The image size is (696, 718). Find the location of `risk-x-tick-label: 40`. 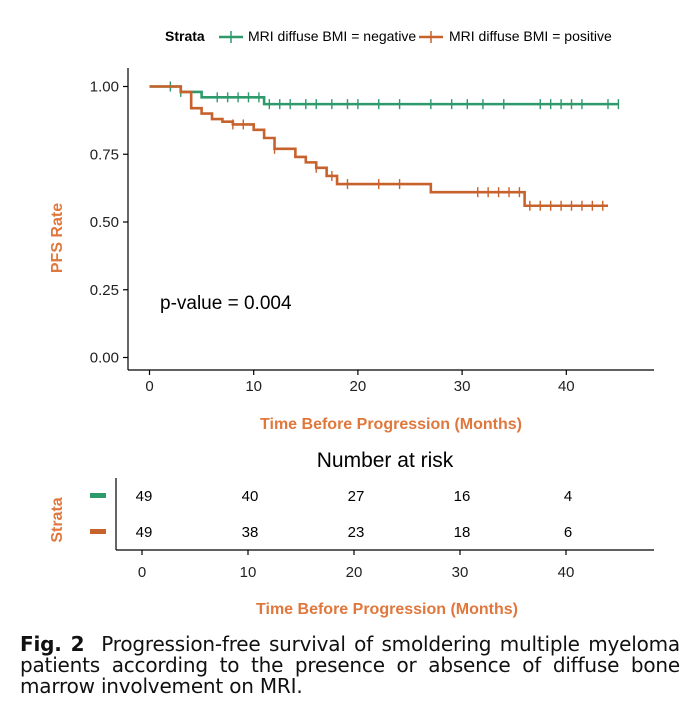

risk-x-tick-label: 40 is located at coordinates (566, 572).